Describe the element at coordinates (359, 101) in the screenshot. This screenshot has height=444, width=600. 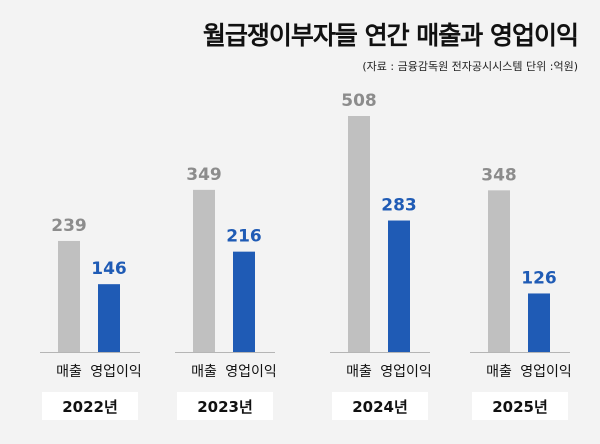
I see `data-label: 508` at that location.